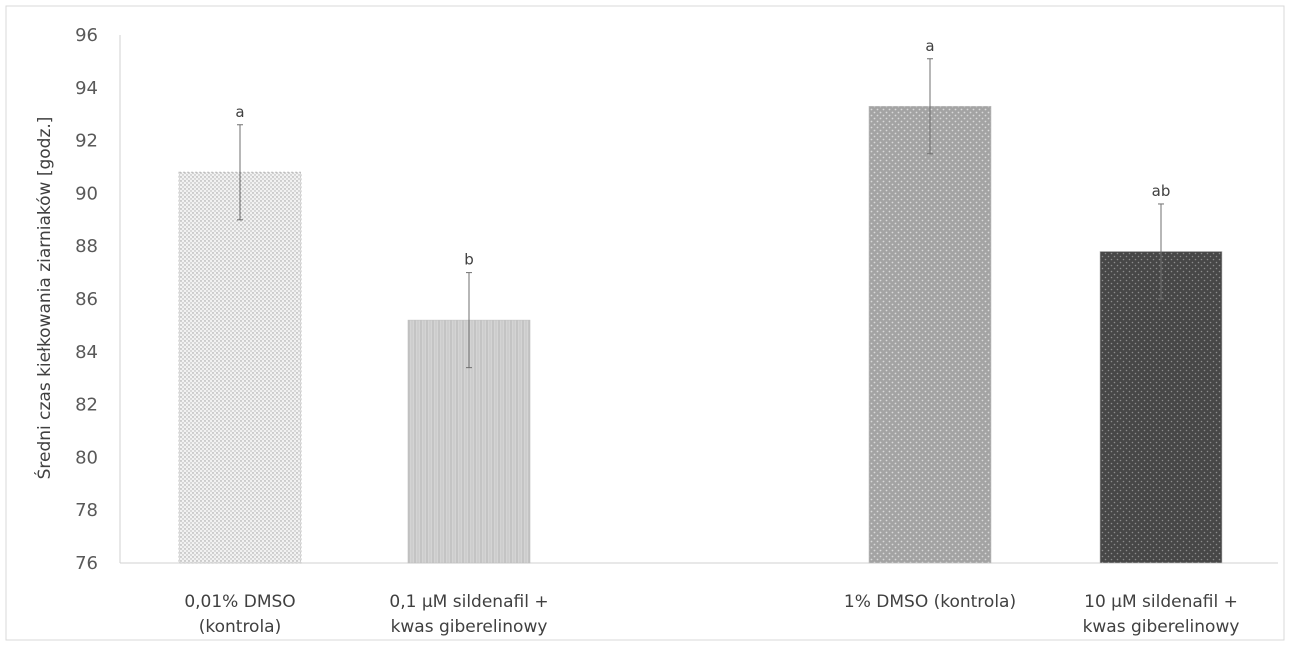  What do you see at coordinates (86, 510) in the screenshot?
I see `y-tick-label: 78` at bounding box center [86, 510].